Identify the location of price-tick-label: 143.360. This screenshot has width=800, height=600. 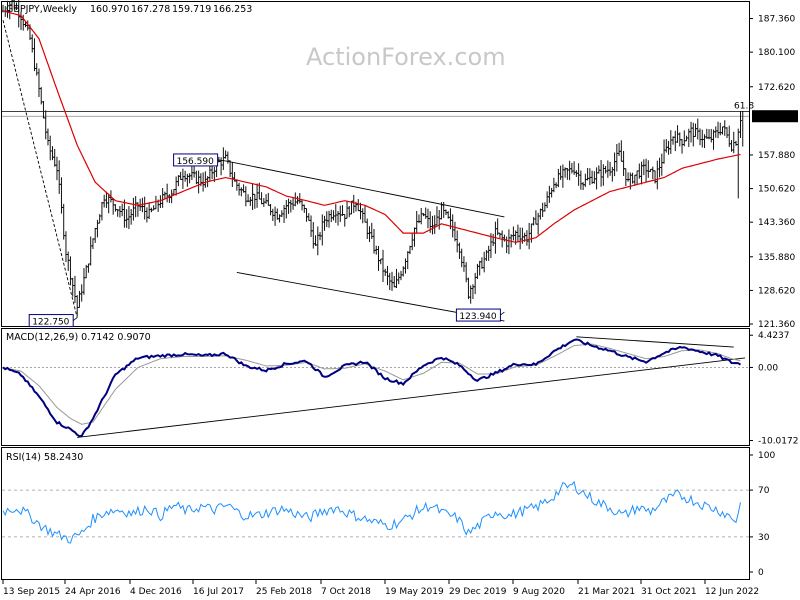
(776, 223).